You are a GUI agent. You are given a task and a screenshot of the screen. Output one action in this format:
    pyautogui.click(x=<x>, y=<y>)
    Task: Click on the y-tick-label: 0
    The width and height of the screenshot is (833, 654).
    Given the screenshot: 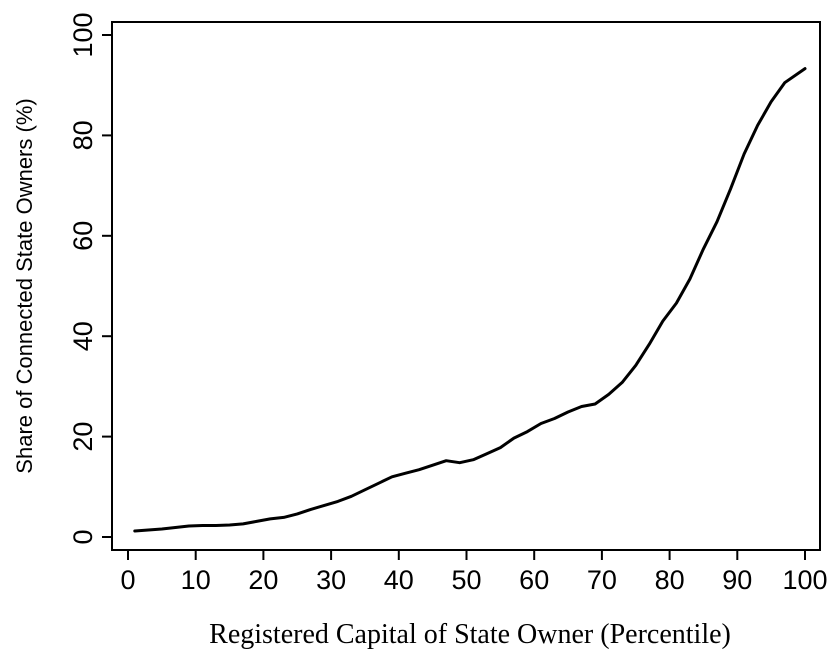 What is the action you would take?
    pyautogui.click(x=83, y=536)
    